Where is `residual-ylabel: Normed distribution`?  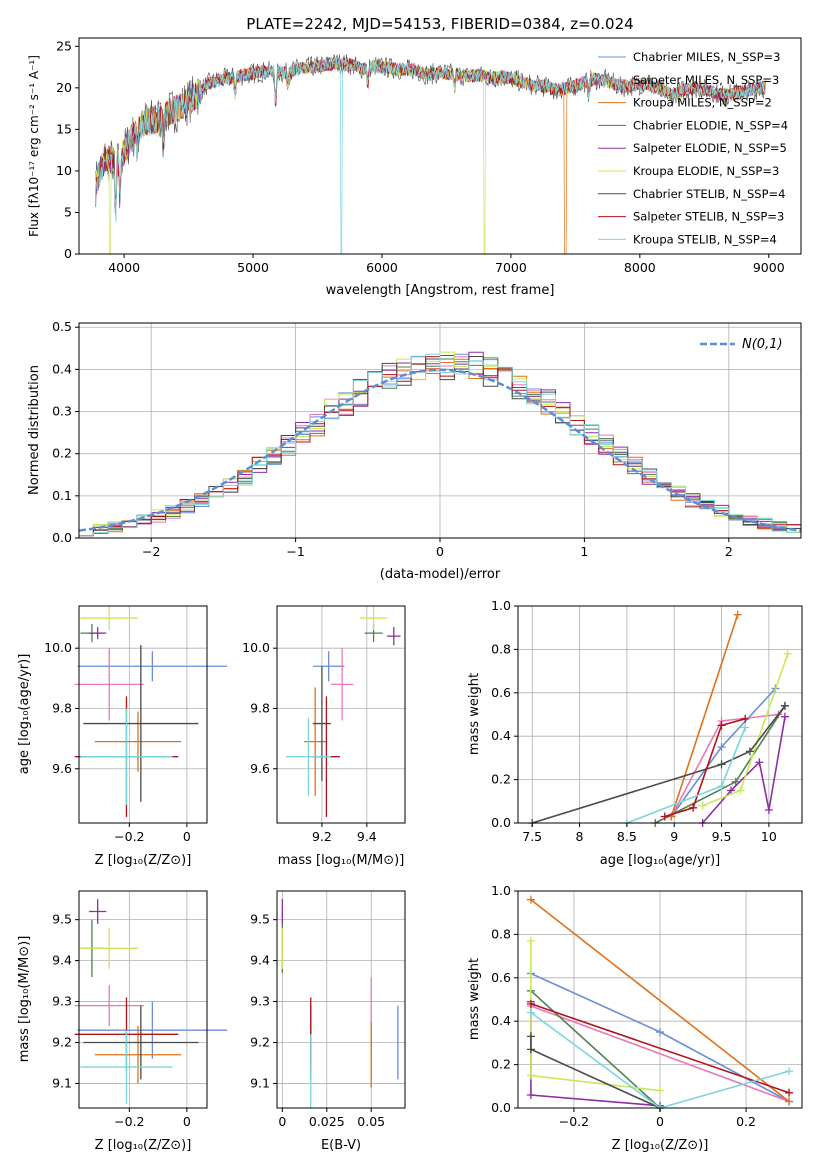
residual-ylabel: Normed distribution is located at coordinates (34, 430).